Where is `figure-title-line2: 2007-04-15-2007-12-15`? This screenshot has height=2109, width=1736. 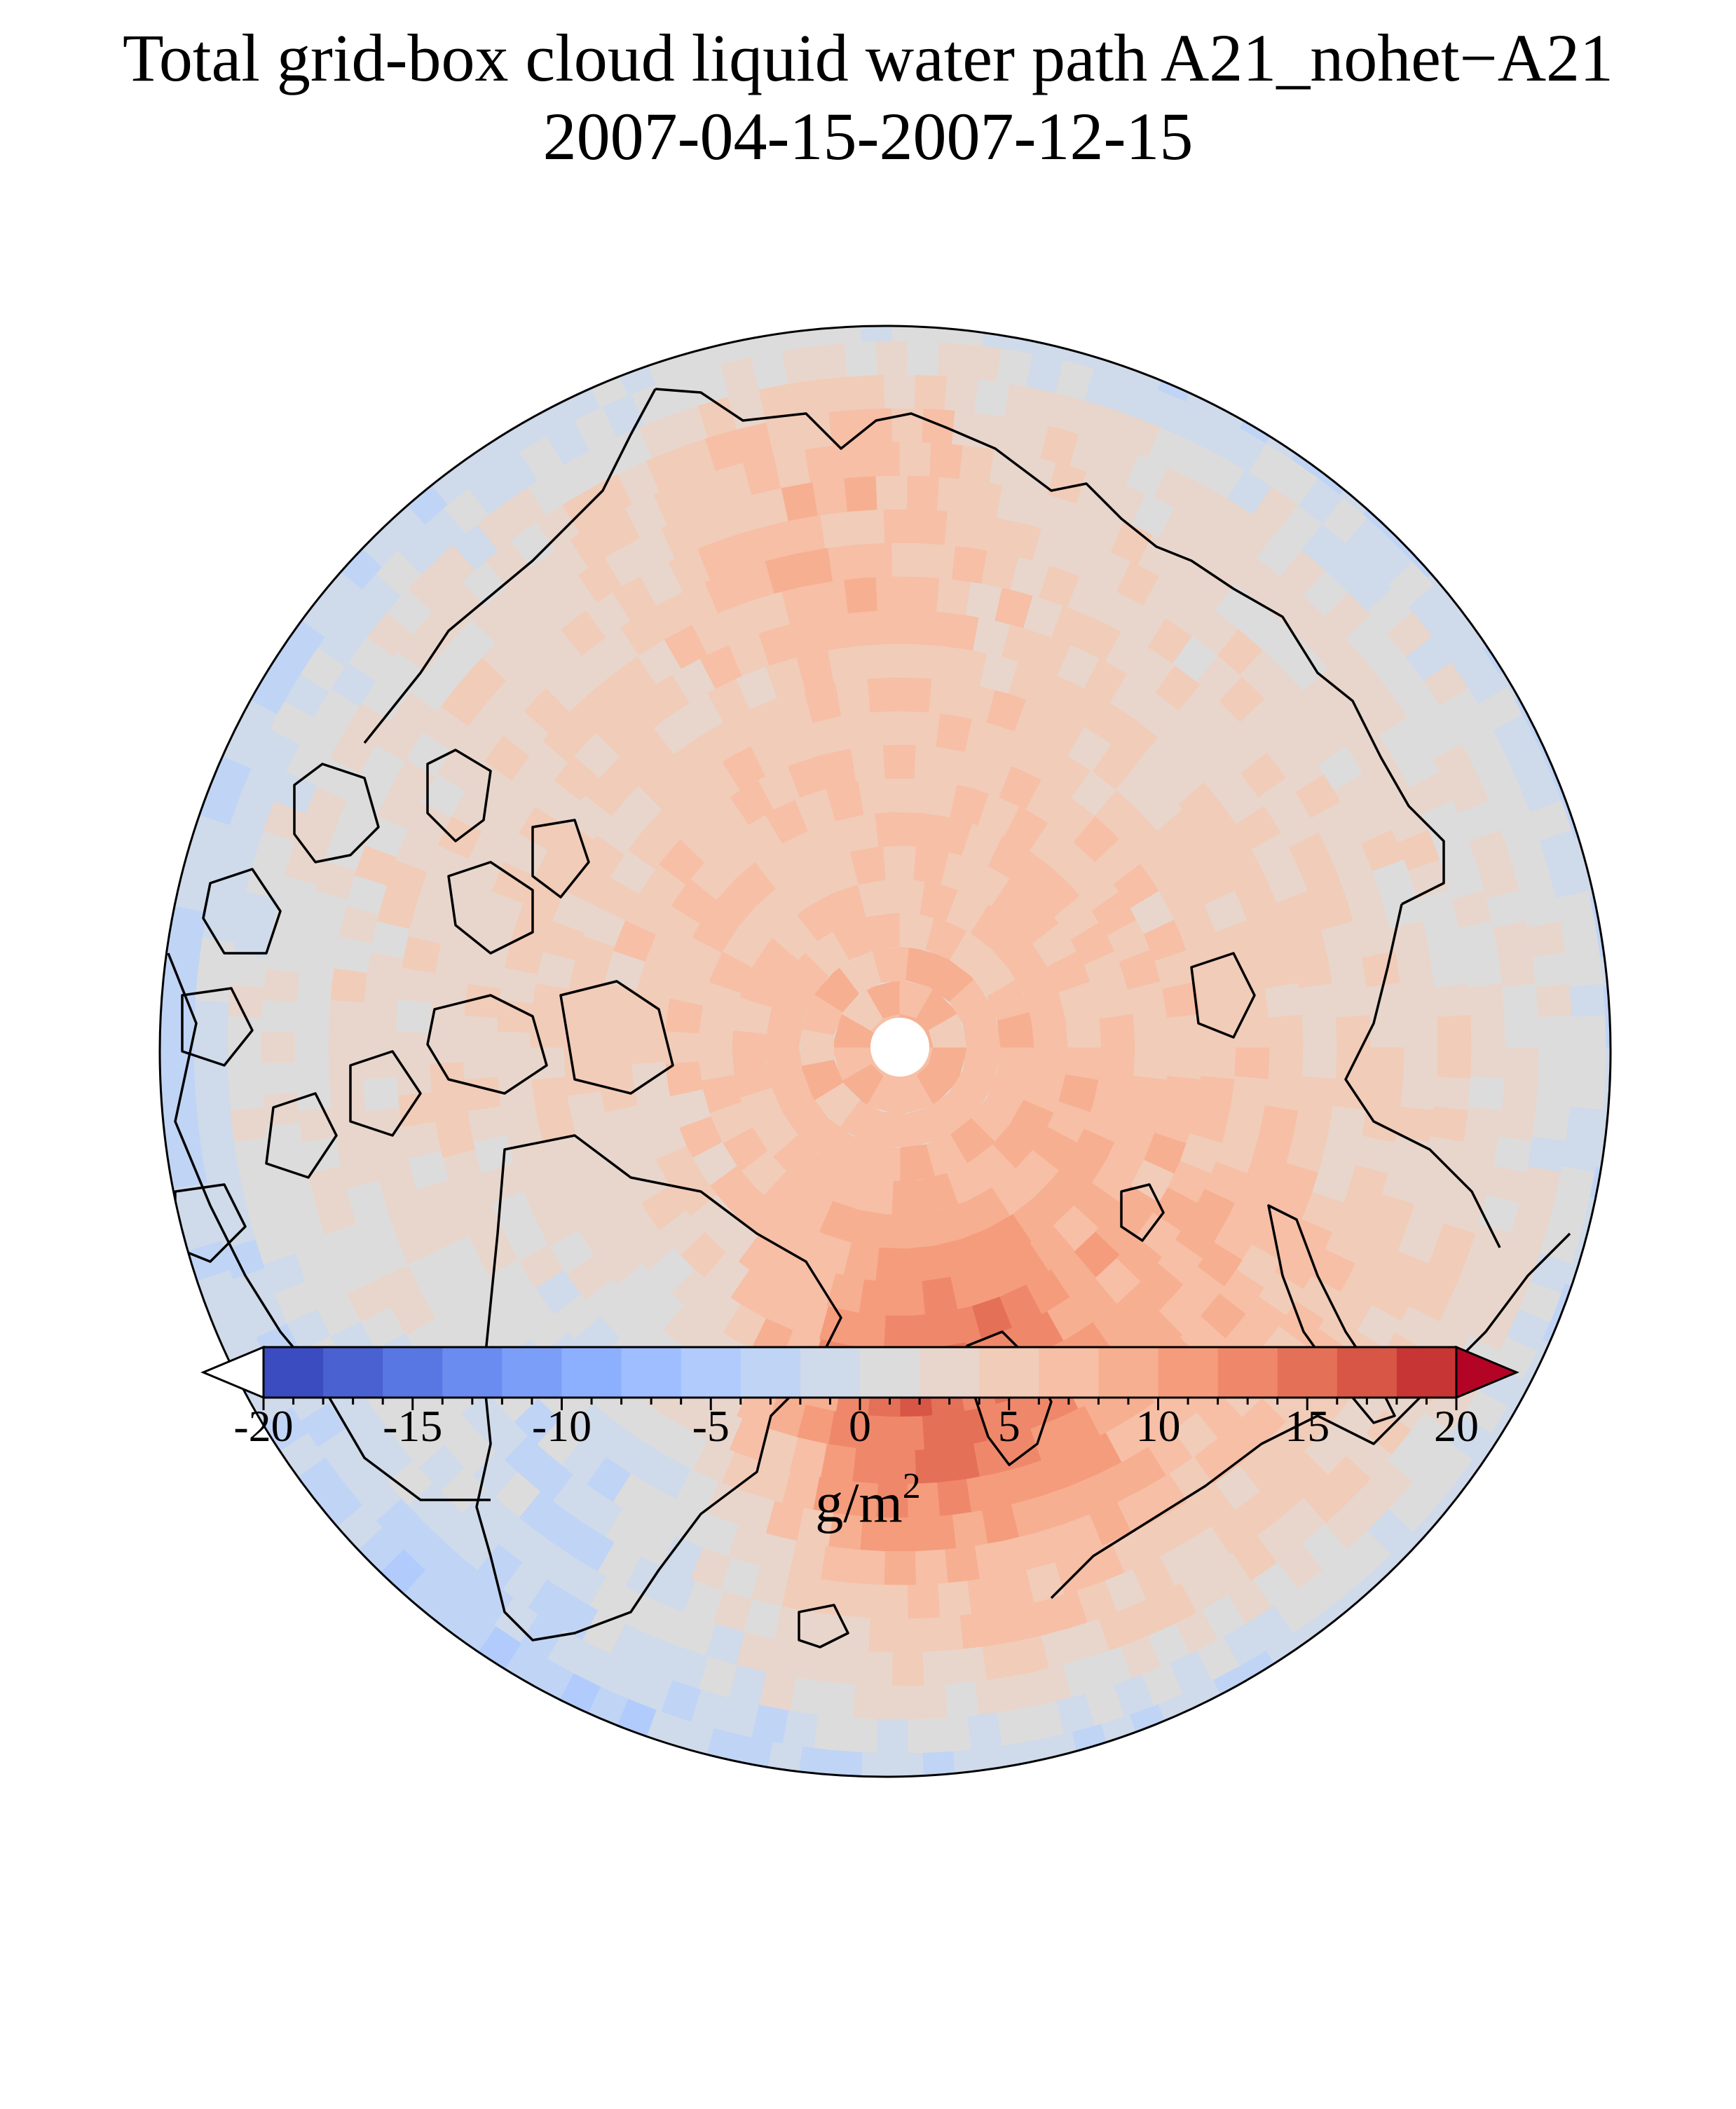
figure-title-line2: 2007-04-15-2007-12-15 is located at coordinates (868, 136).